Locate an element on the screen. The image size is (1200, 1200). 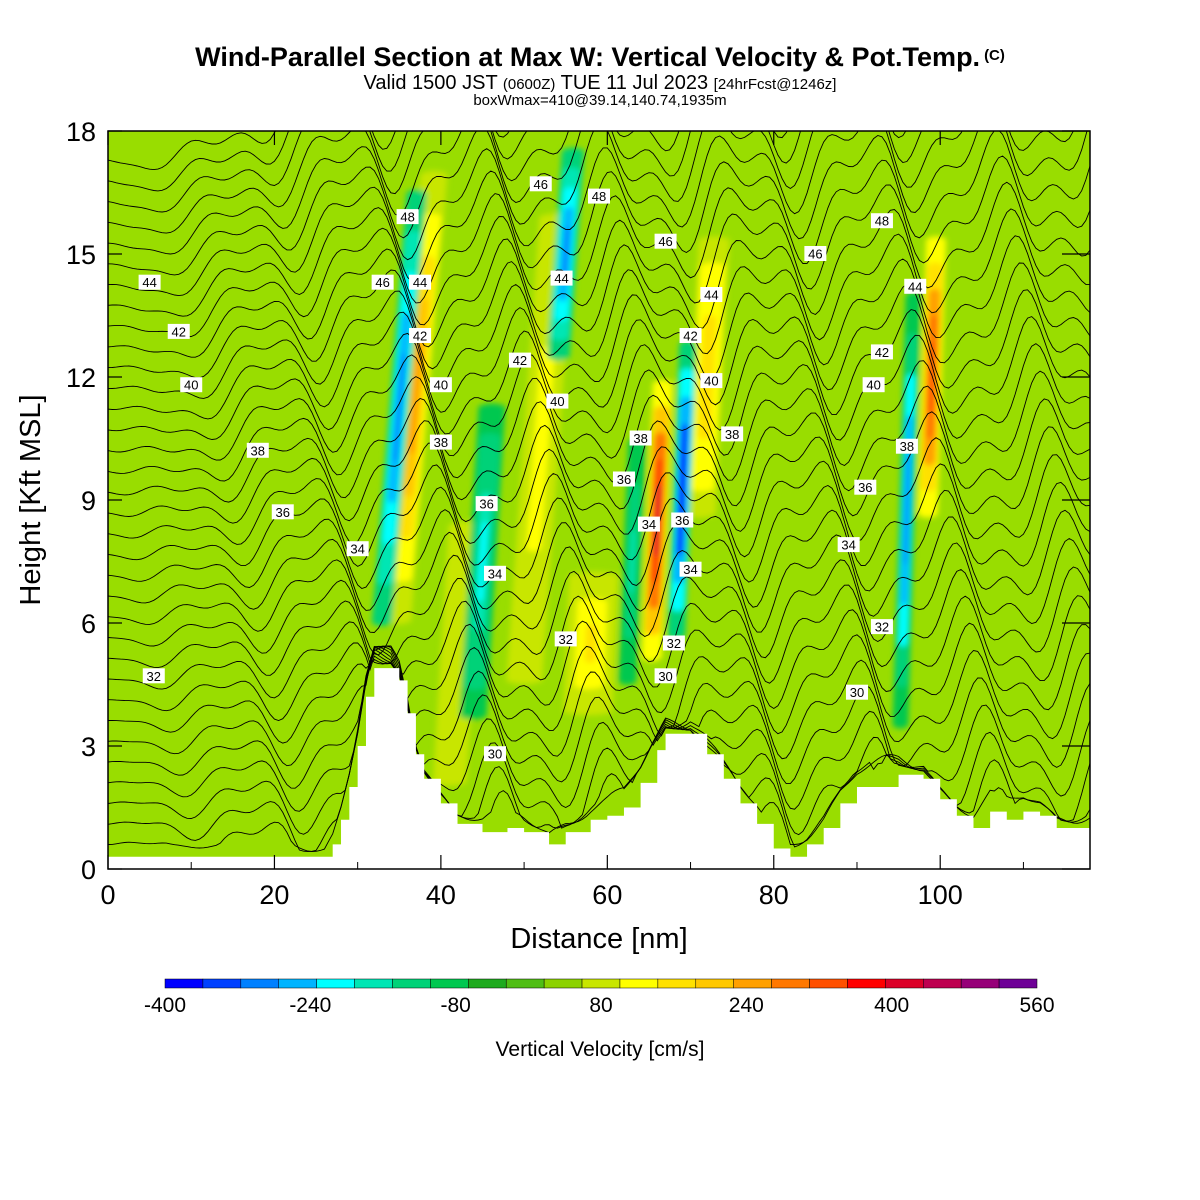
contour-label-text: 32 is located at coordinates (154, 676).